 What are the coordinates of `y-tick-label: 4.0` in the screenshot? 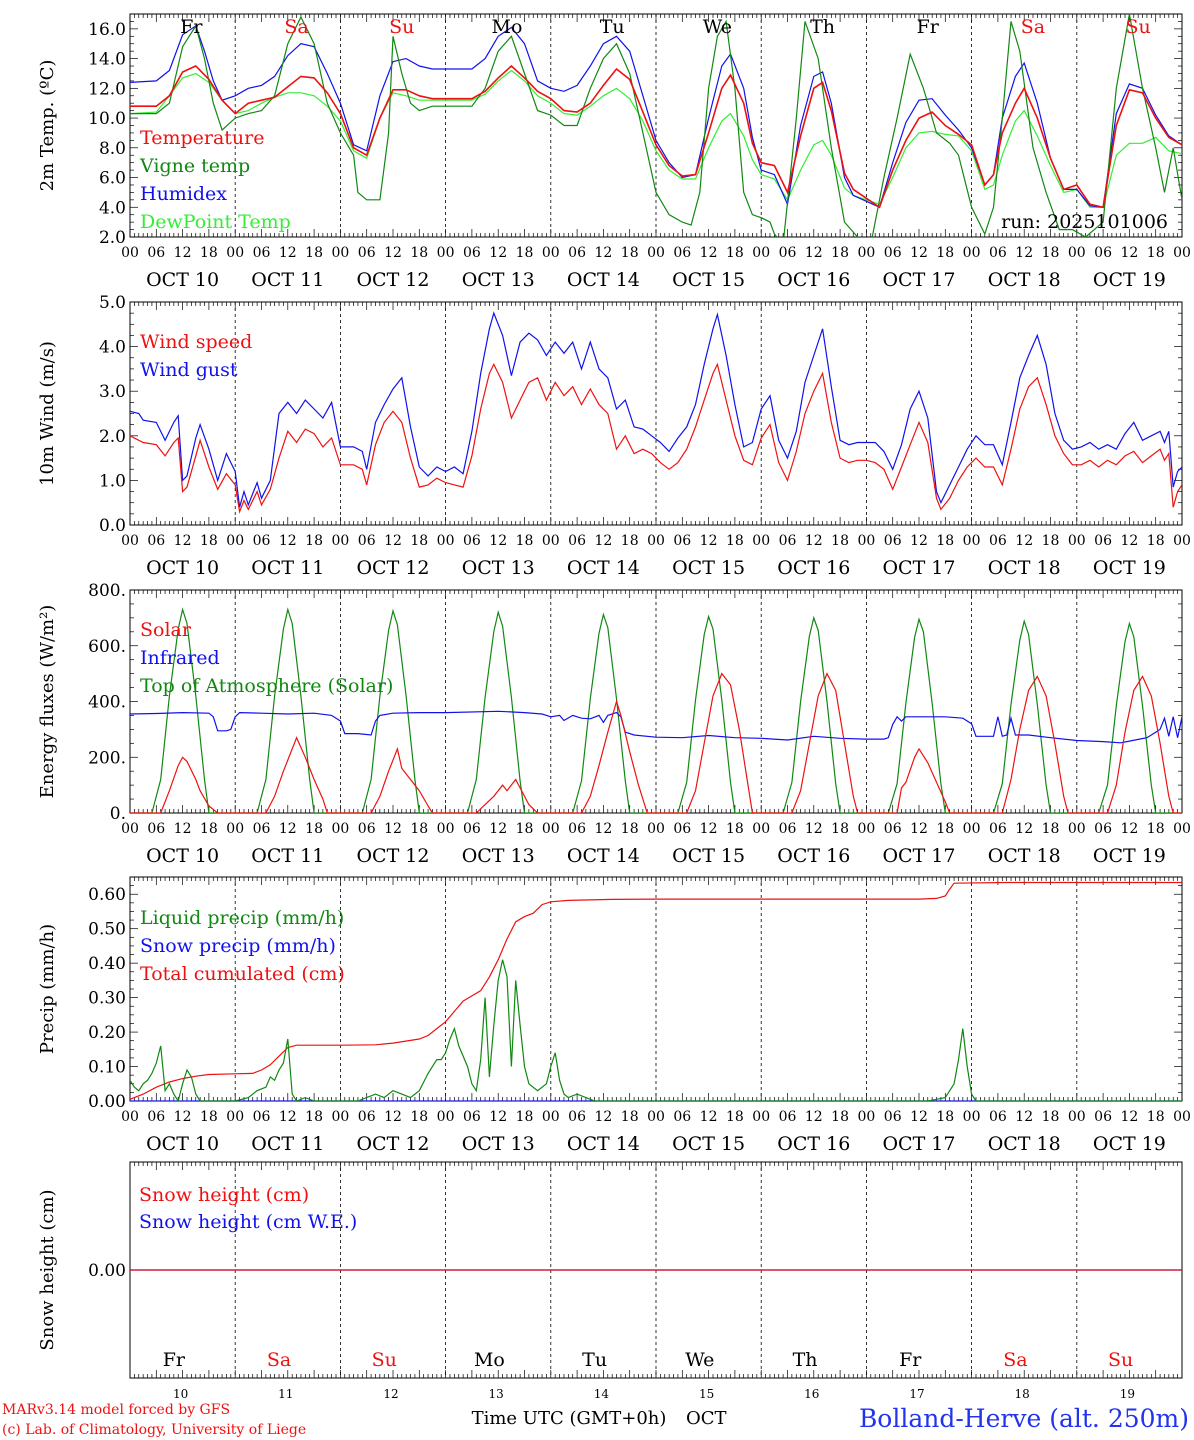 It's located at (112, 348).